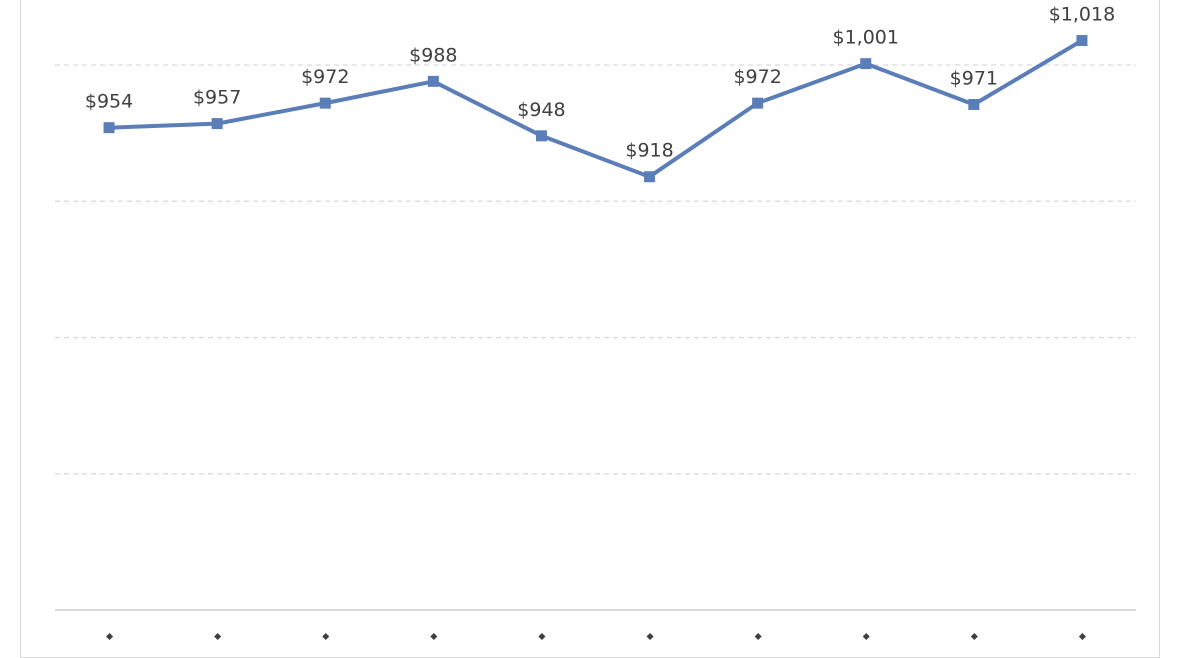 Image resolution: width=1200 pixels, height=658 pixels. Describe the element at coordinates (541, 110) in the screenshot. I see `data-label: $948` at that location.